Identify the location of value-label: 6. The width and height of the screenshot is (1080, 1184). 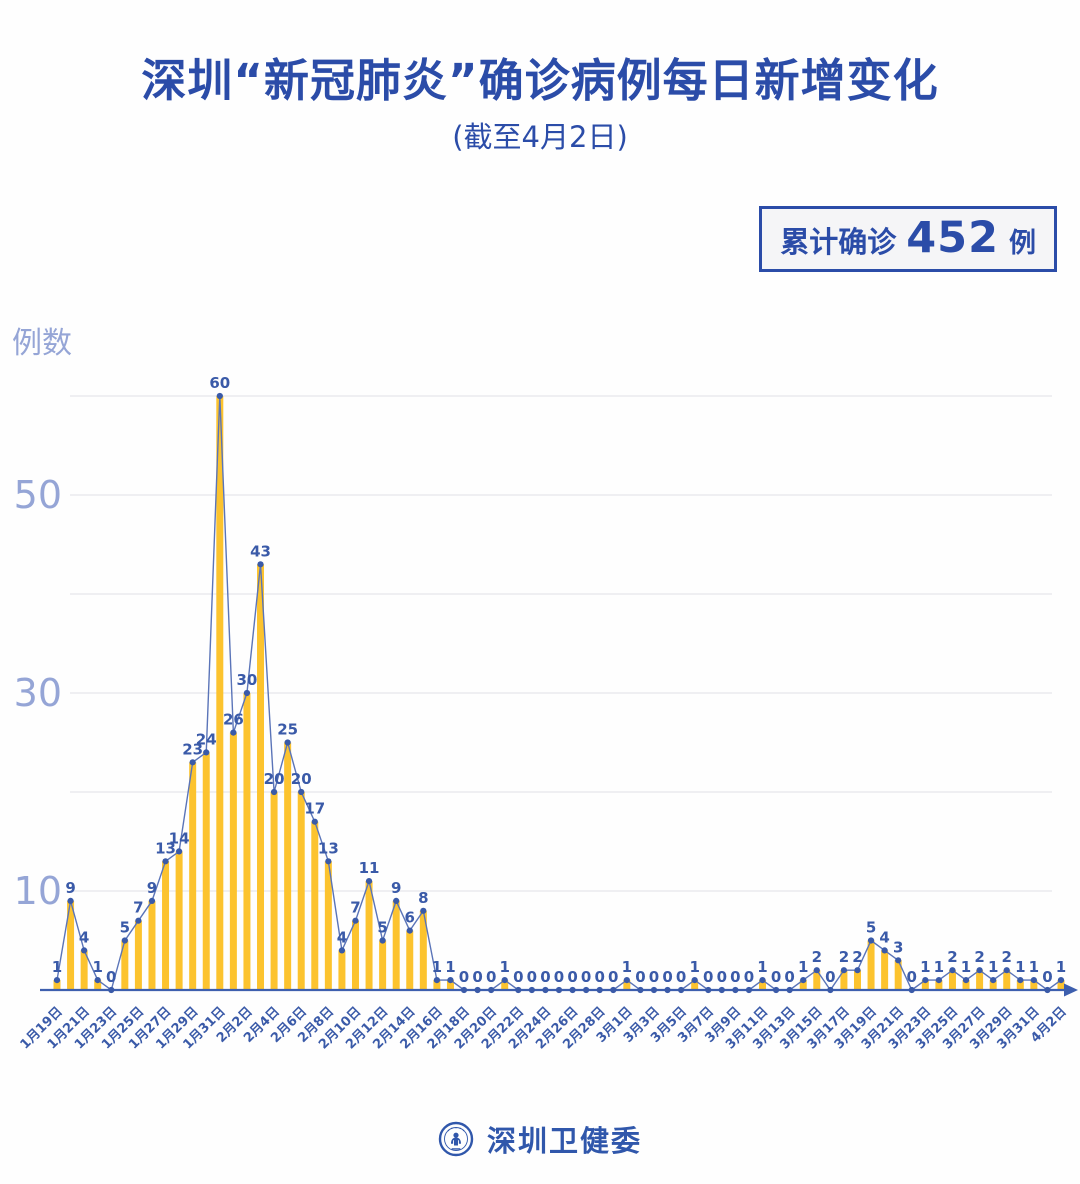
(410, 918).